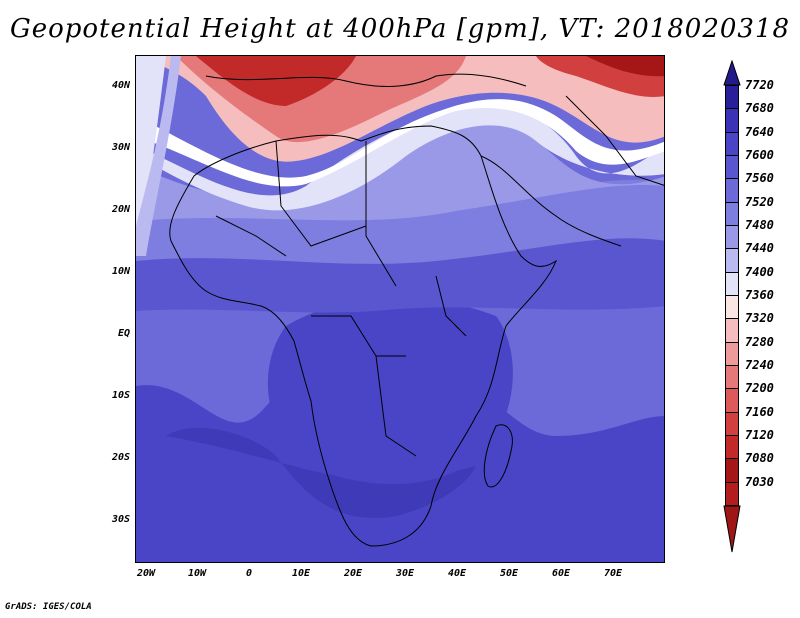  Describe the element at coordinates (120, 395) in the screenshot. I see `lat-label-10s: 10S` at that location.